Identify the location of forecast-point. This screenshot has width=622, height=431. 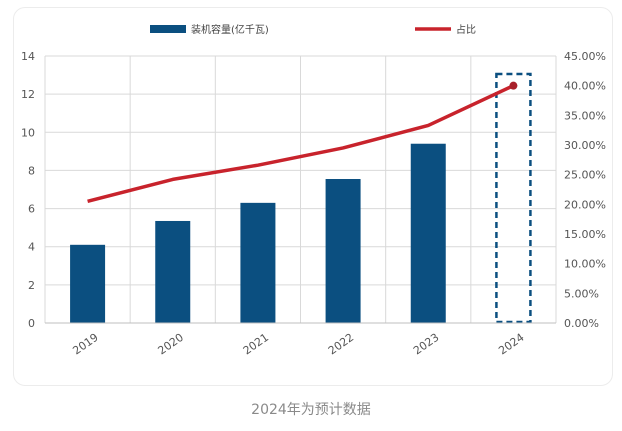
(513, 85).